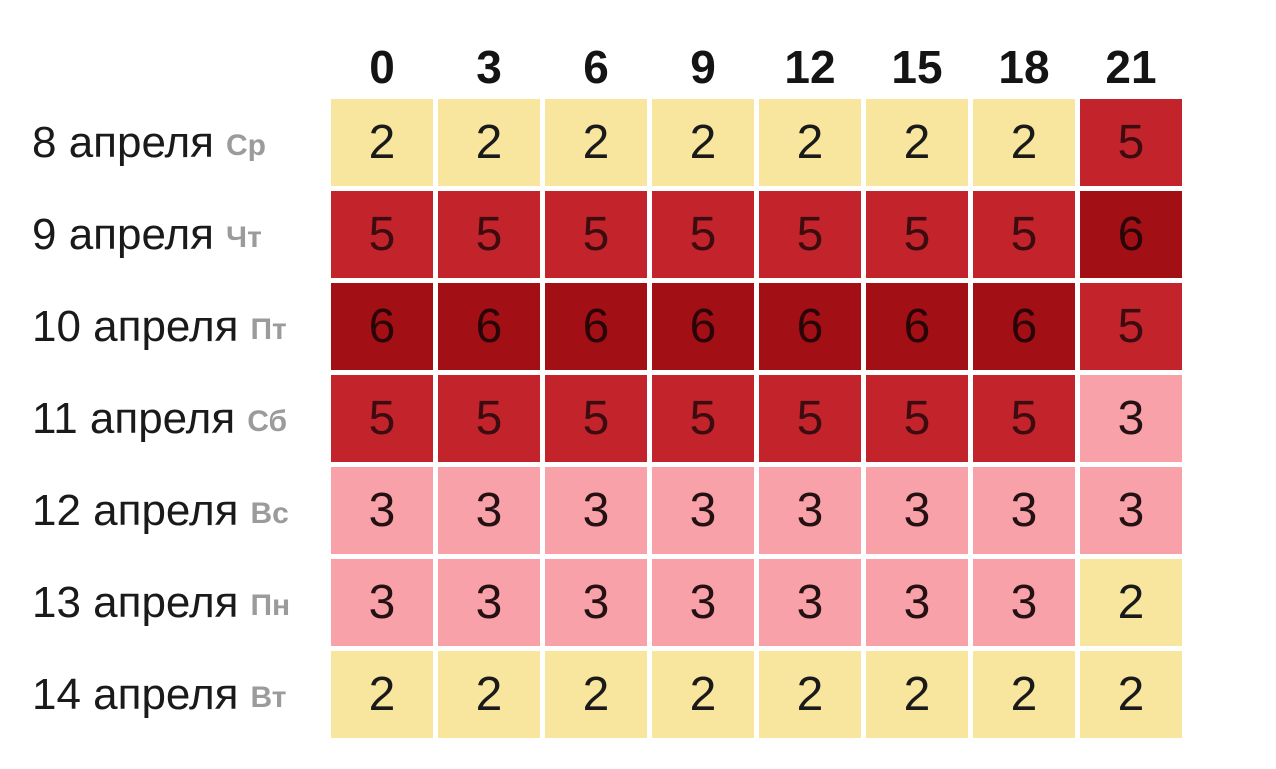 Image resolution: width=1276 pixels, height=769 pixels. I want to click on hour-header: 15, so click(917, 67).